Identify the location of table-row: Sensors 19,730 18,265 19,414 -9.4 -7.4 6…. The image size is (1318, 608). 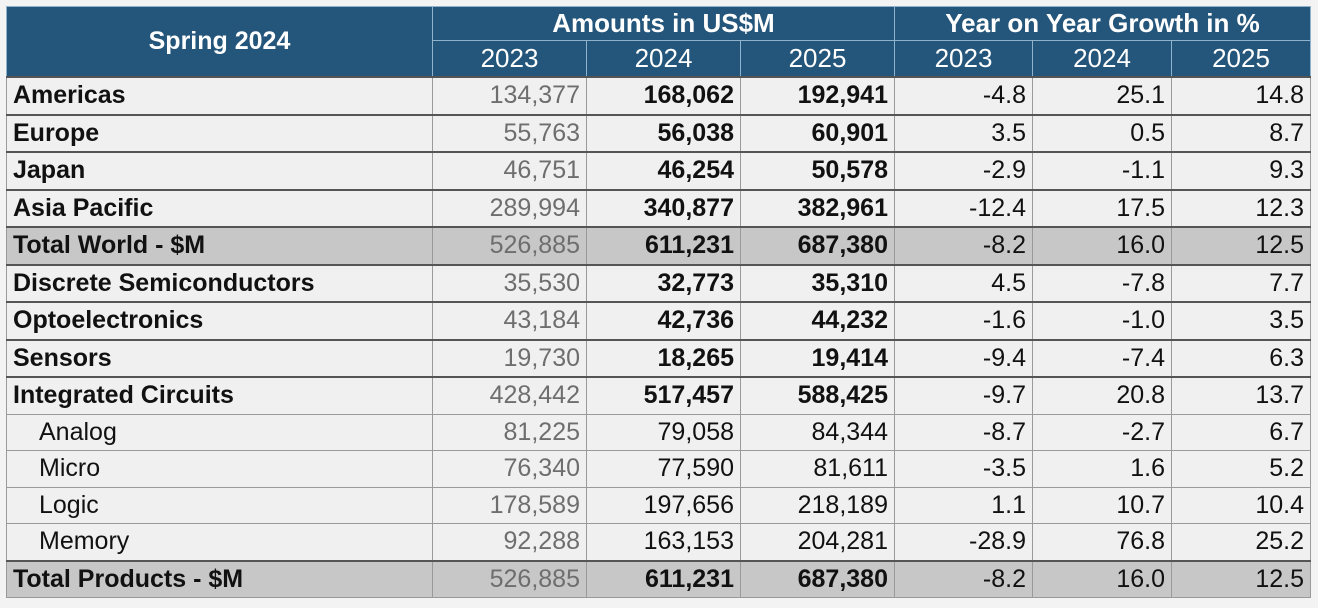
(658, 358).